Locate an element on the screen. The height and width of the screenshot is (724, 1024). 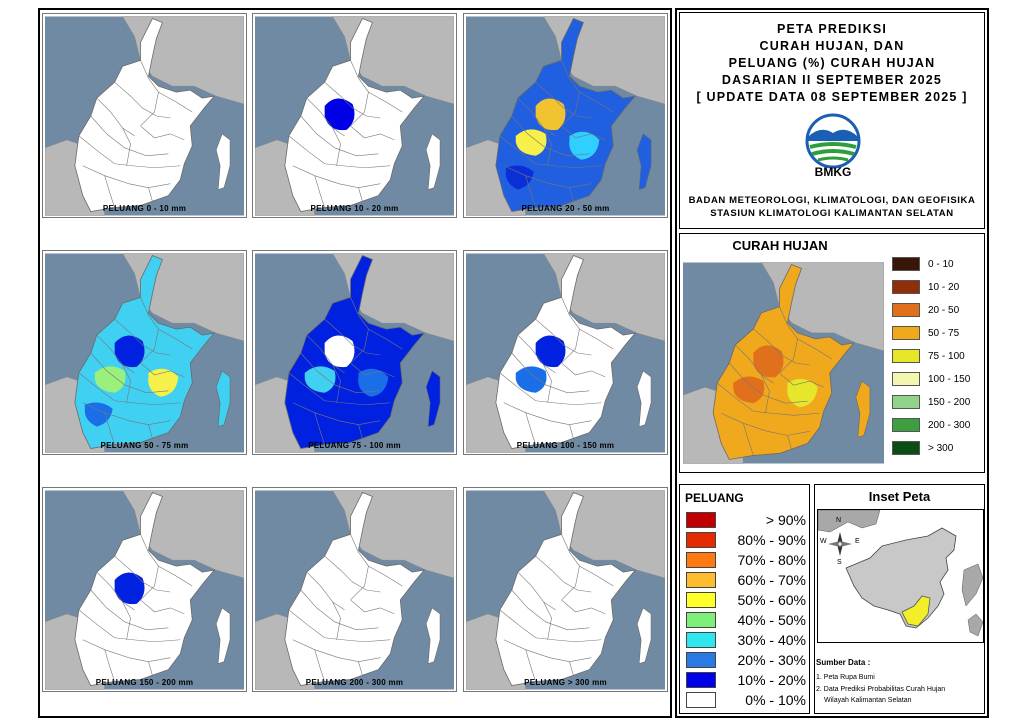
curah-hujan-map-svg is located at coordinates (783, 363).